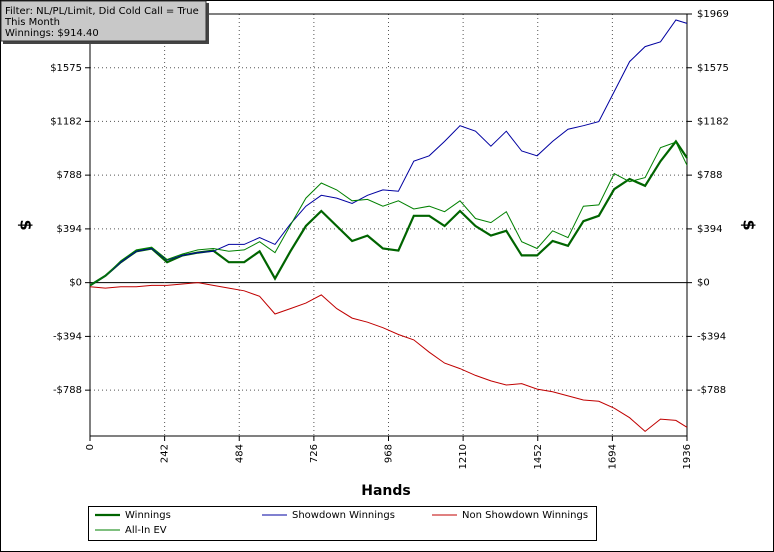 This screenshot has height=552, width=774. I want to click on y-tick-label: $788, so click(69, 175).